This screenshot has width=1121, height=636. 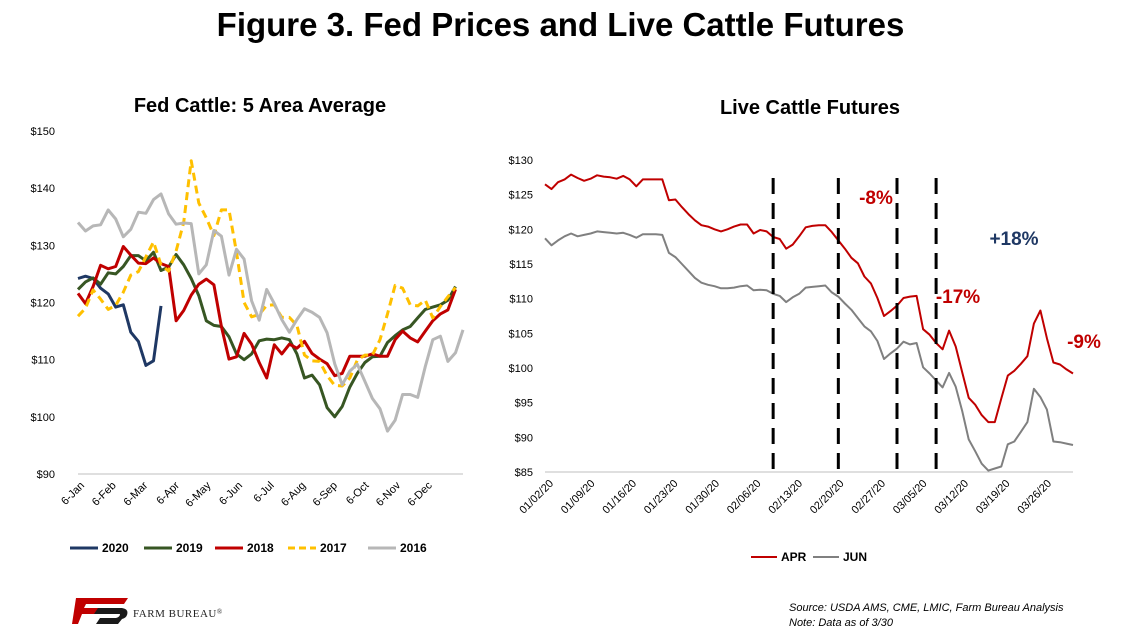 I want to click on right-x-tick-label: 02/20/20, so click(x=827, y=497).